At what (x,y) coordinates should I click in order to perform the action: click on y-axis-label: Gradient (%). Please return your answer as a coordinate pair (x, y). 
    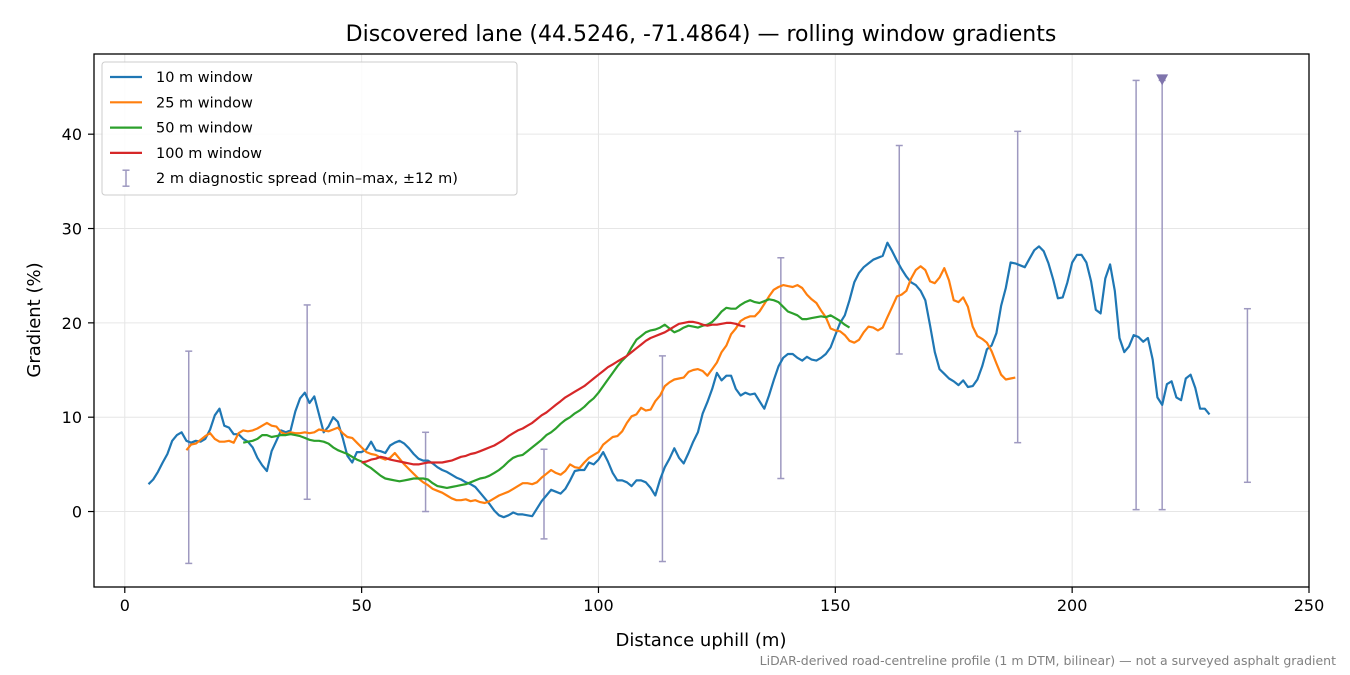
    Looking at the image, I should click on (34, 319).